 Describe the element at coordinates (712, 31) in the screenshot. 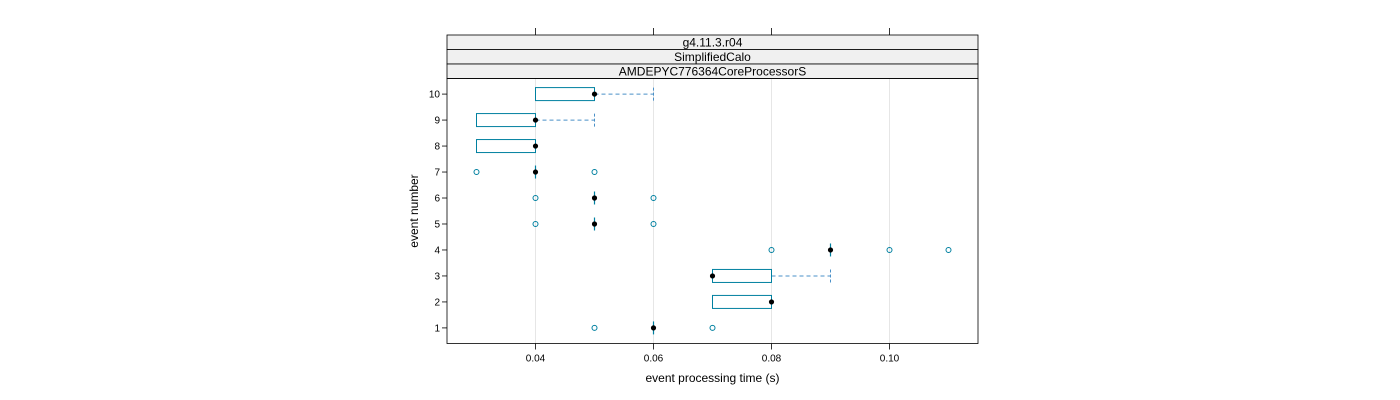

I see `top-axis-ticks` at that location.